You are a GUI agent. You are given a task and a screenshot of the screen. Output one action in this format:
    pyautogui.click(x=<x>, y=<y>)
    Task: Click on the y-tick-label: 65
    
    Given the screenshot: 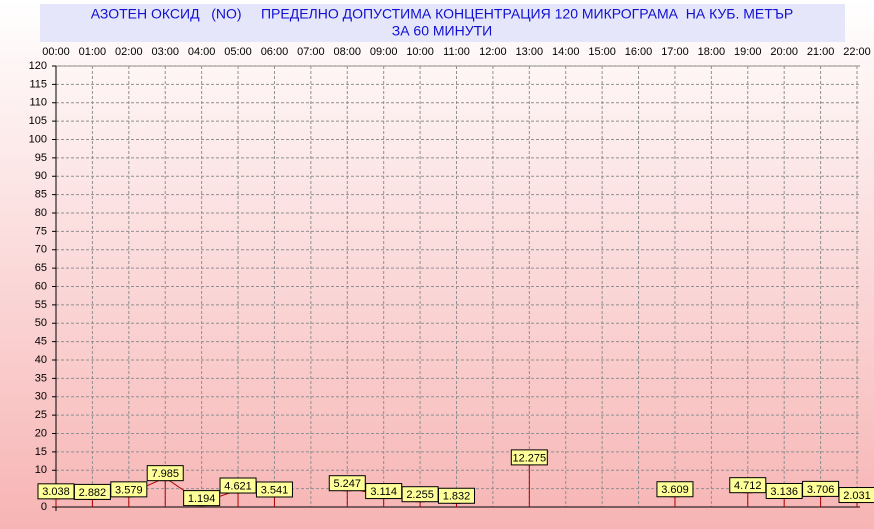 What is the action you would take?
    pyautogui.click(x=41, y=268)
    